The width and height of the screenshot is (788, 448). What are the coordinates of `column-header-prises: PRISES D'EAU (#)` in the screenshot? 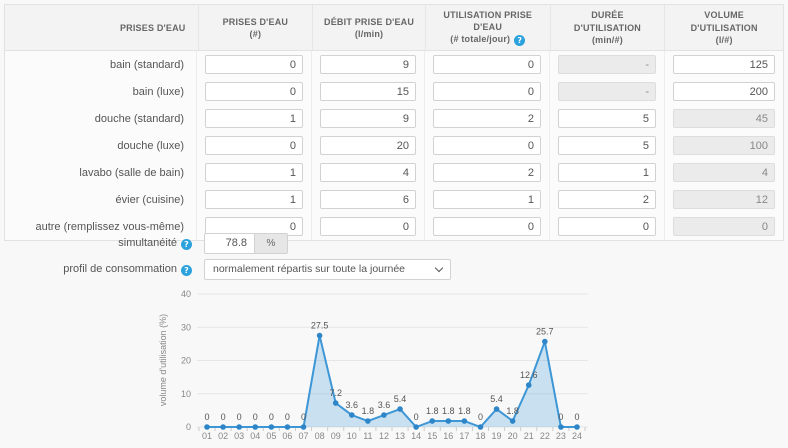 It's located at (256, 28).